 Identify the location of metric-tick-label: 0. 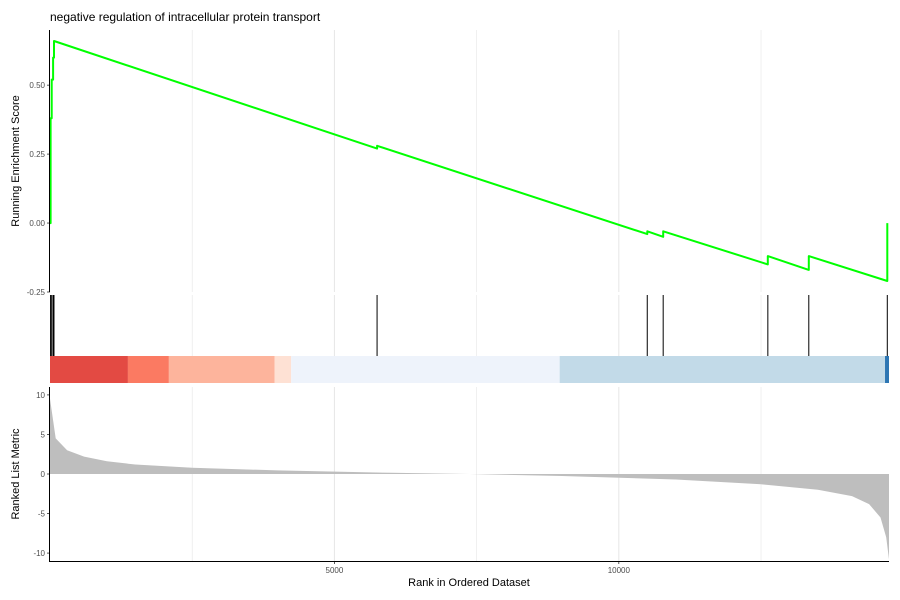
(43, 474).